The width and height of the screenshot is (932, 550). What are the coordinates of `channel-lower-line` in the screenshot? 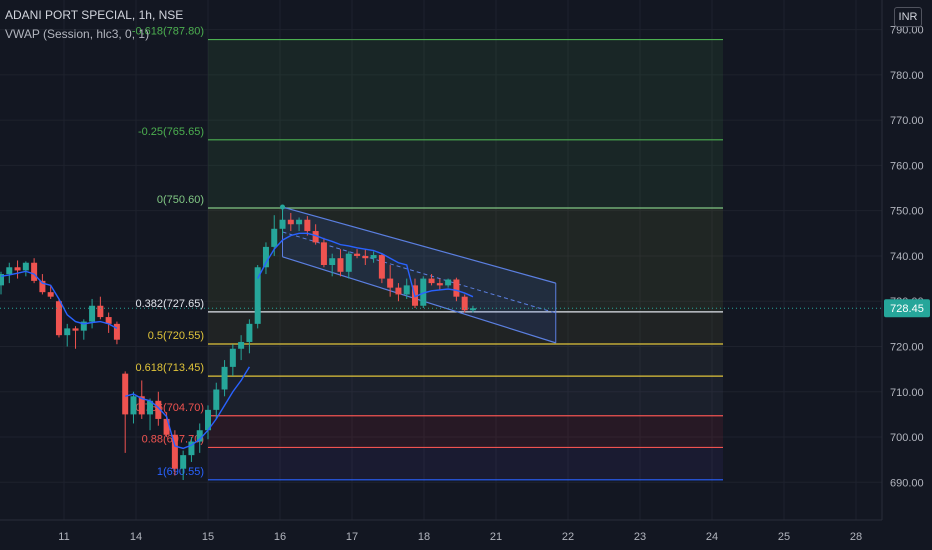 It's located at (419, 300).